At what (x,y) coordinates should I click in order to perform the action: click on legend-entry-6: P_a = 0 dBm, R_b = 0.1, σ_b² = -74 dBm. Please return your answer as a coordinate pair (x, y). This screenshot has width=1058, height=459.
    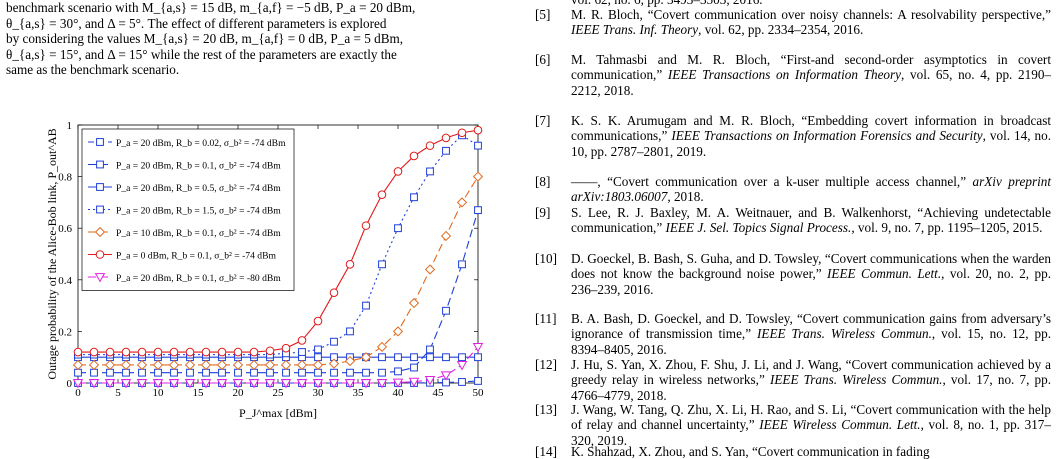
    Looking at the image, I should click on (196, 256).